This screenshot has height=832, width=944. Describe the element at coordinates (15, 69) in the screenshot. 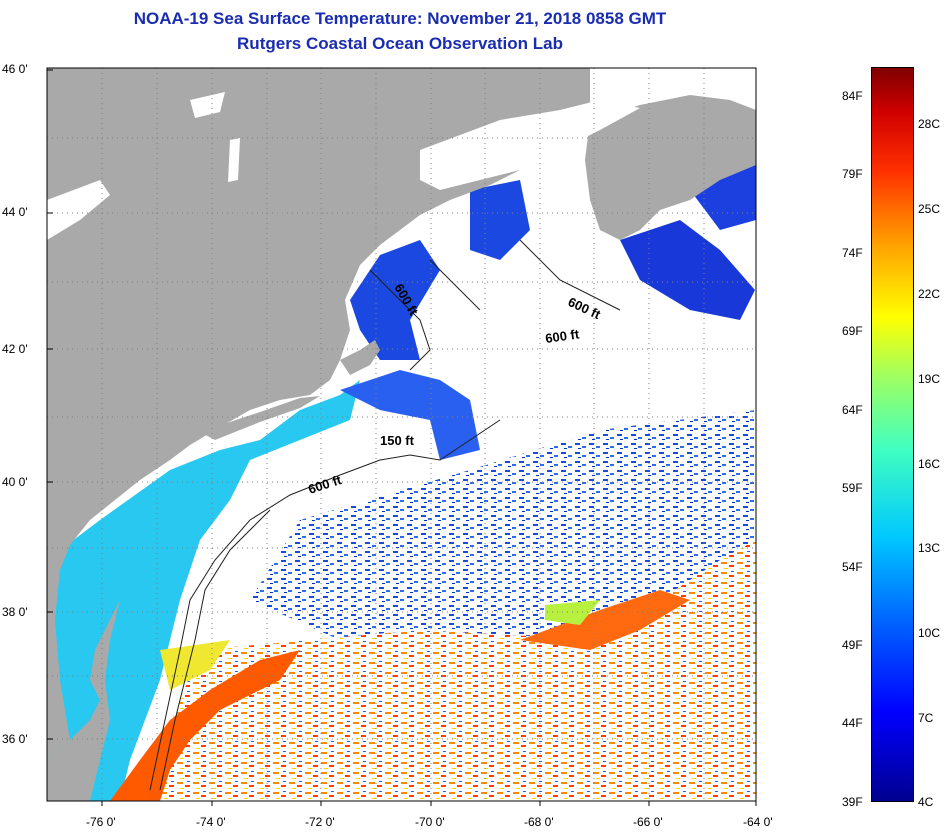

I see `latitude-label: 46 0'` at that location.